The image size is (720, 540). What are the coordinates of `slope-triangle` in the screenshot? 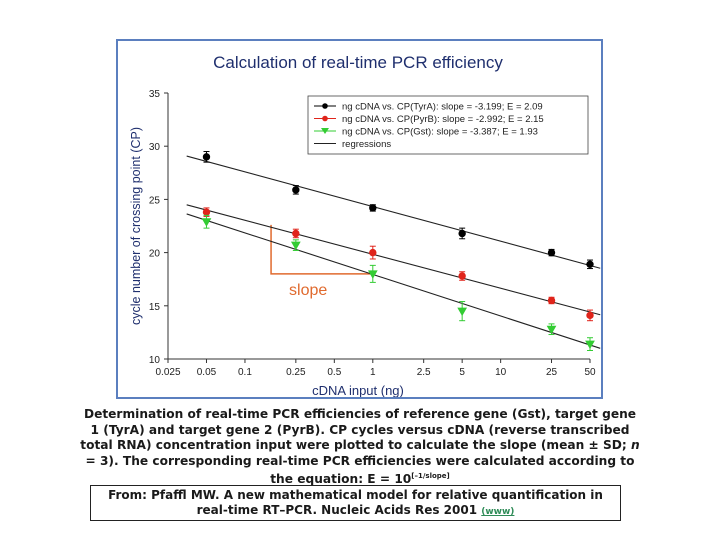 It's located at (321, 249).